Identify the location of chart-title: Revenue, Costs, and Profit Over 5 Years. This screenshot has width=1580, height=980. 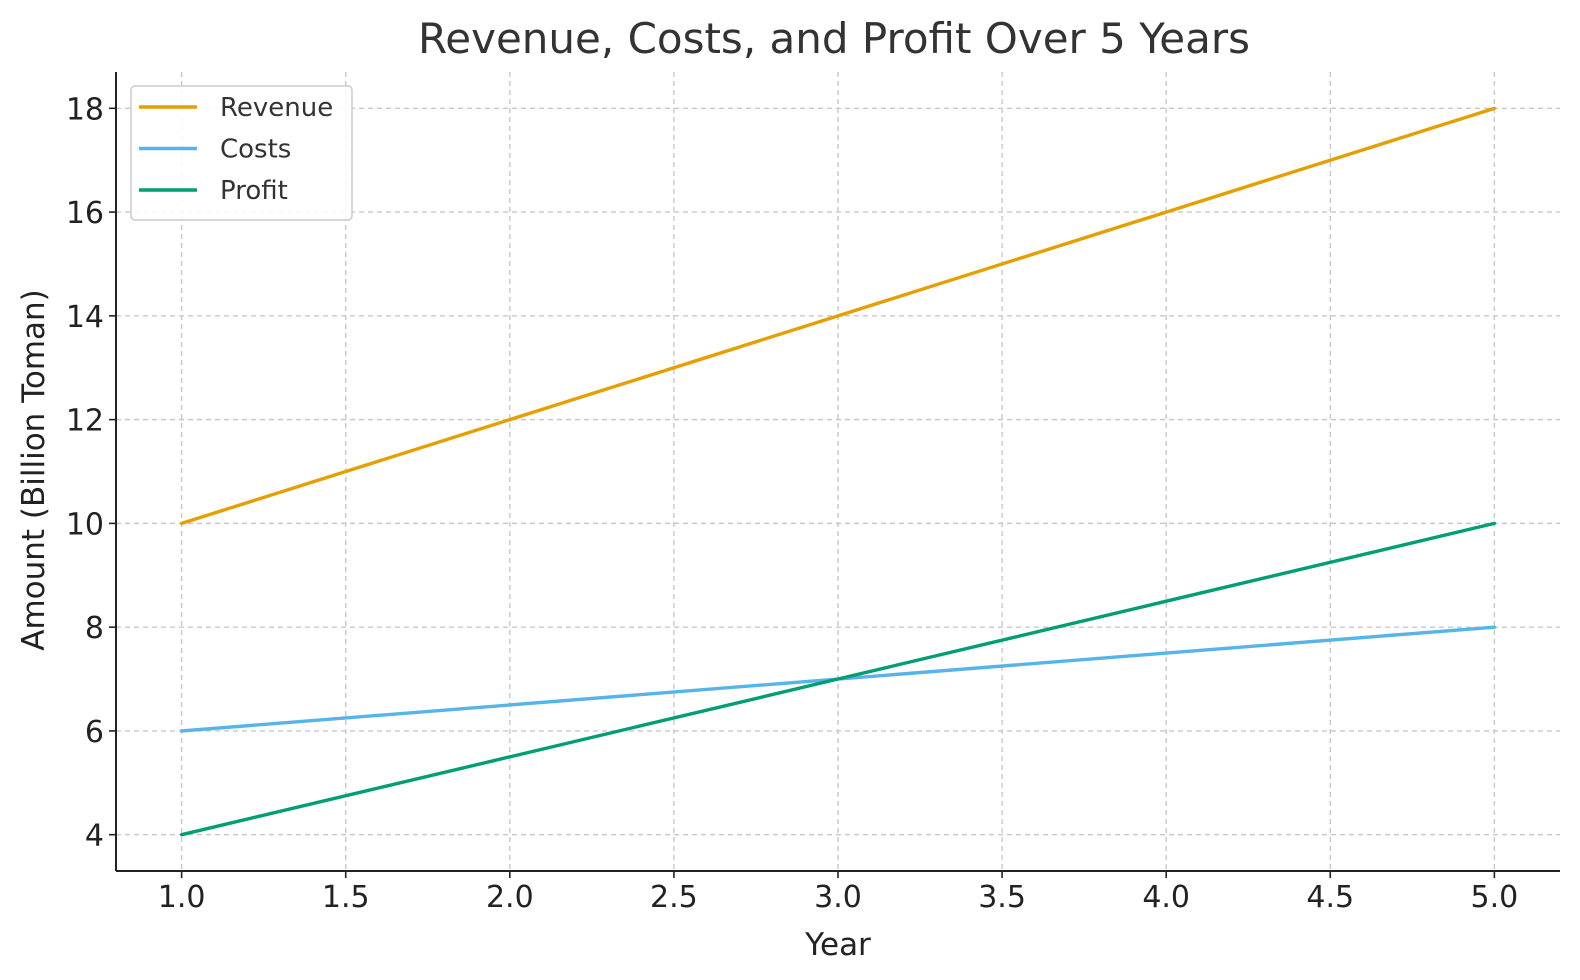
(834, 38).